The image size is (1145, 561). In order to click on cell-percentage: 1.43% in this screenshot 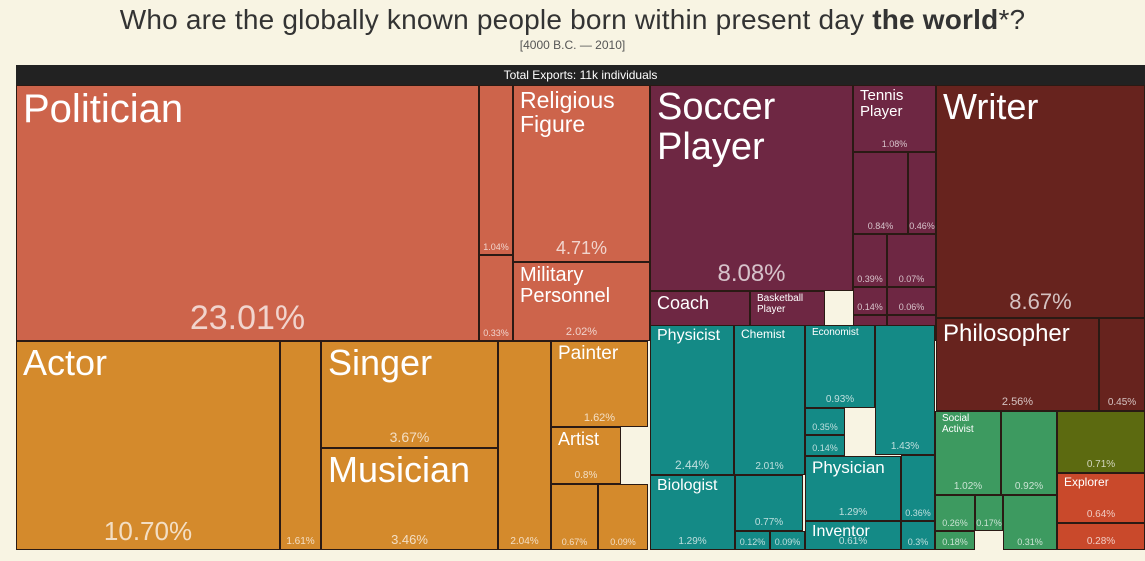, I will do `click(905, 446)`.